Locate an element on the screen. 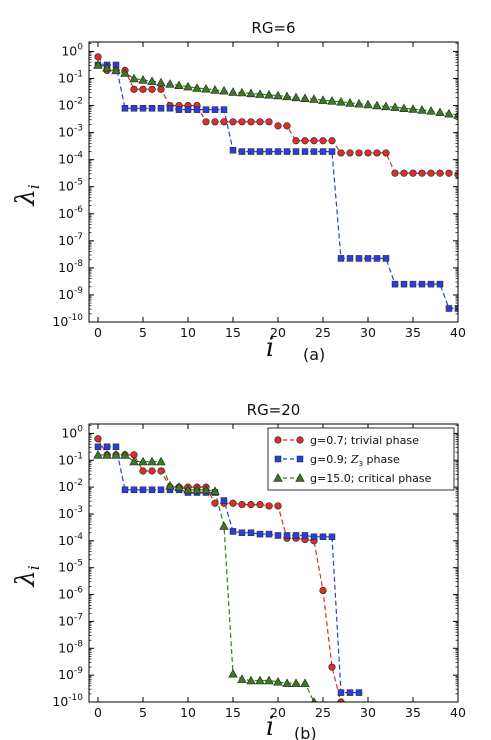 This screenshot has width=491, height=740. y-tick-label: 10⁻¹⁰ is located at coordinates (67, 701).